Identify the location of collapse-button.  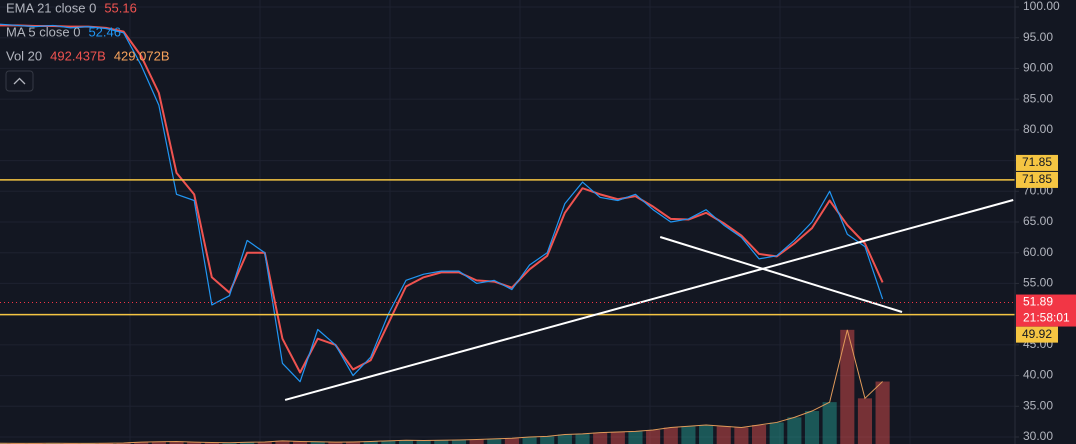
(19, 81).